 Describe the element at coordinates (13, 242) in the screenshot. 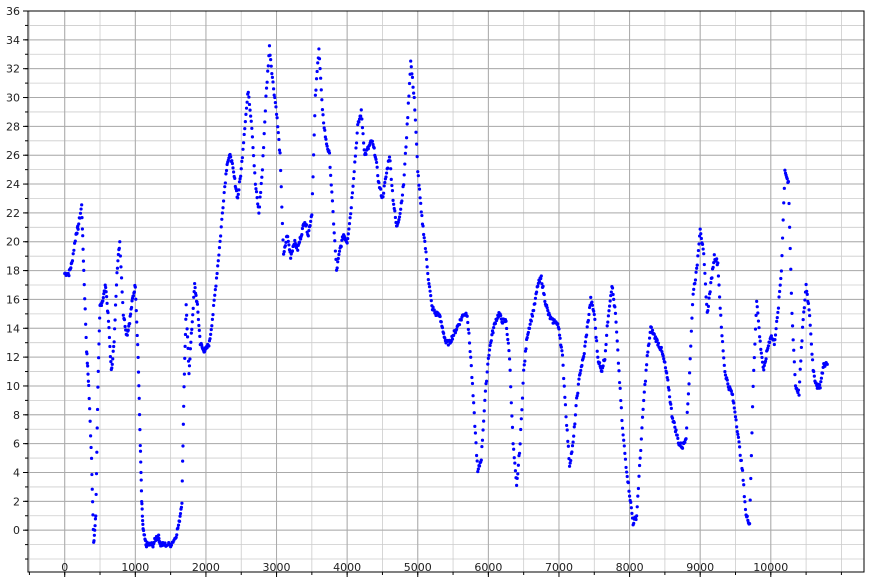

I see `y-tick-label: 20` at that location.